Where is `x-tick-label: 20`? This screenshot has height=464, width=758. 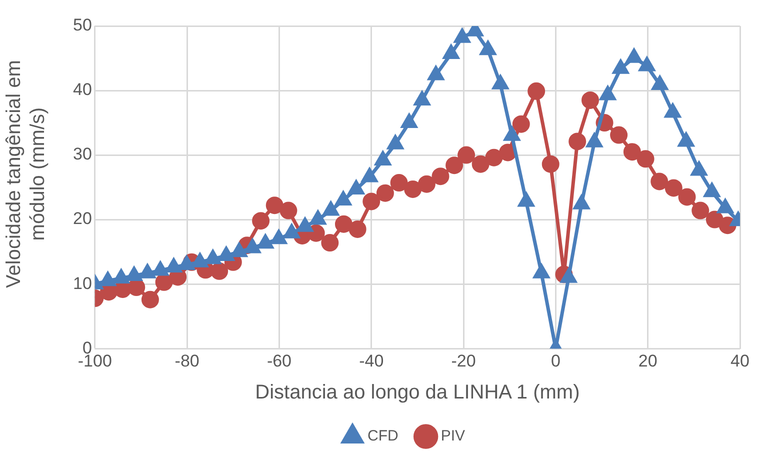
x-tick-label: 20 is located at coordinates (648, 360).